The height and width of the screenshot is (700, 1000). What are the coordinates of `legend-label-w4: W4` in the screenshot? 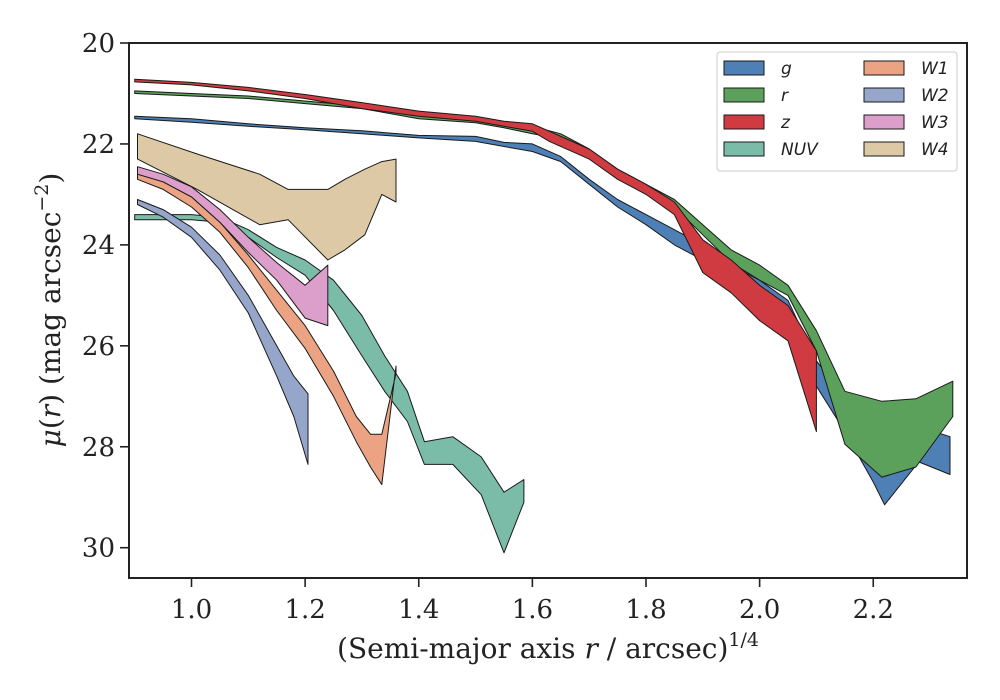 It's located at (935, 150).